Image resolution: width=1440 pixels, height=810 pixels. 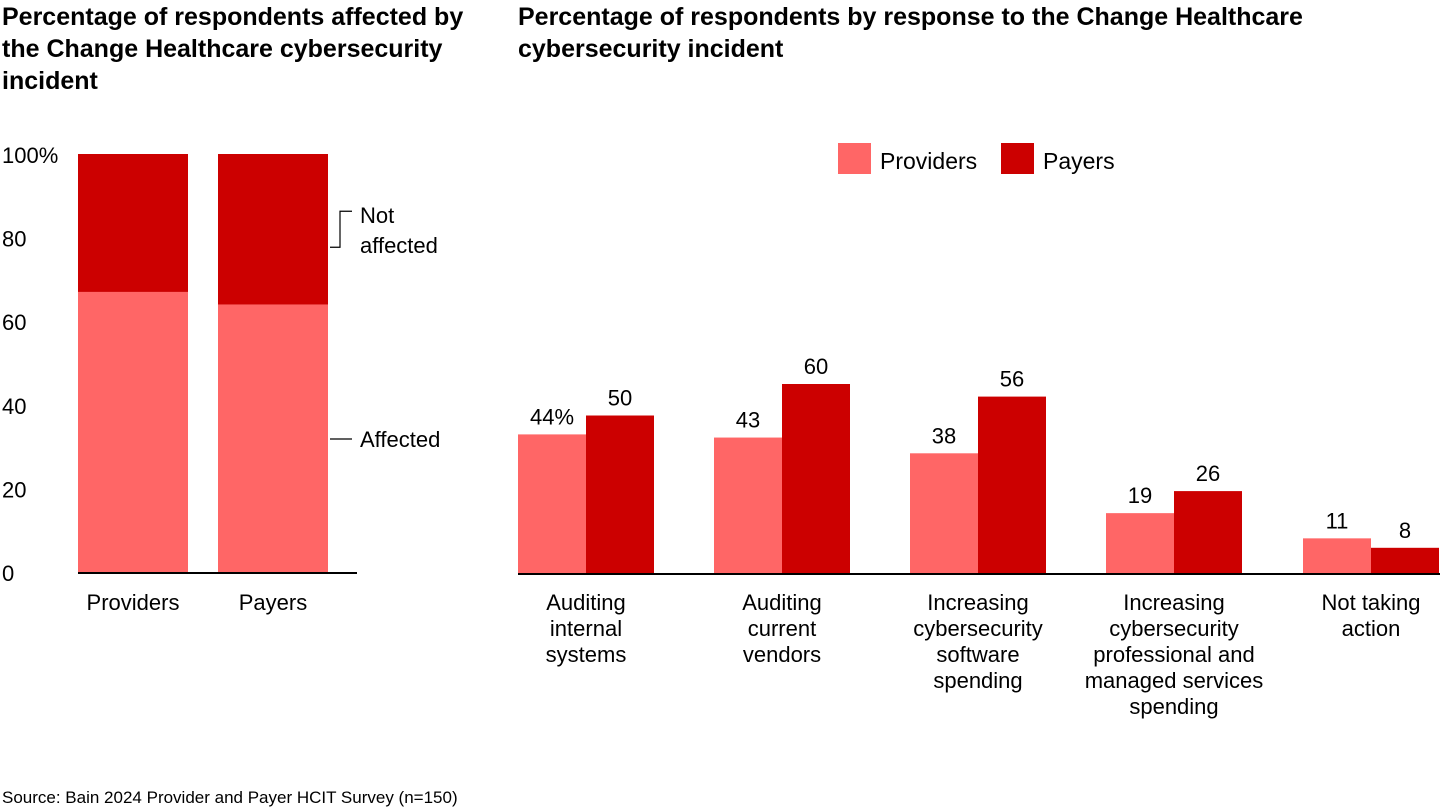 I want to click on not-affected-leader-line, so click(x=341, y=229).